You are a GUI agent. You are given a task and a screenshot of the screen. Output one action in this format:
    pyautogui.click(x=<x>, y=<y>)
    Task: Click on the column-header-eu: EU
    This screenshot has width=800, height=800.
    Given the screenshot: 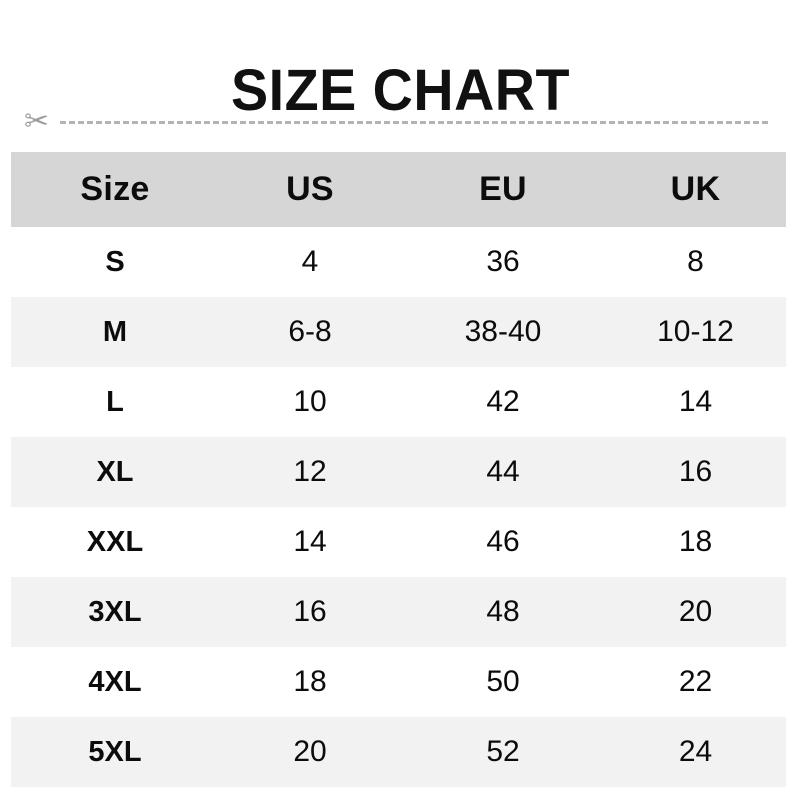 What is the action you would take?
    pyautogui.click(x=503, y=189)
    